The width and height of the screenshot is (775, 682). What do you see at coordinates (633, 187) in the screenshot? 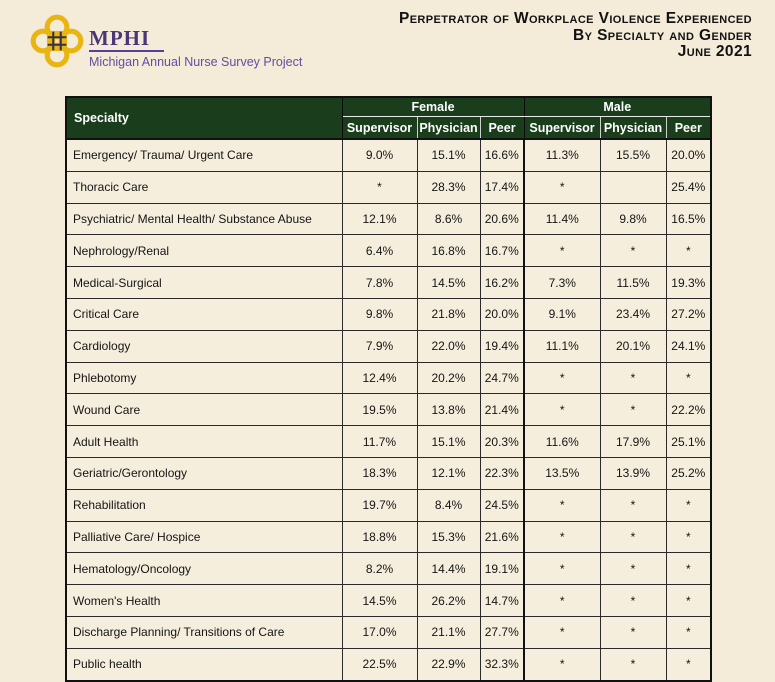
I see `value-cell` at bounding box center [633, 187].